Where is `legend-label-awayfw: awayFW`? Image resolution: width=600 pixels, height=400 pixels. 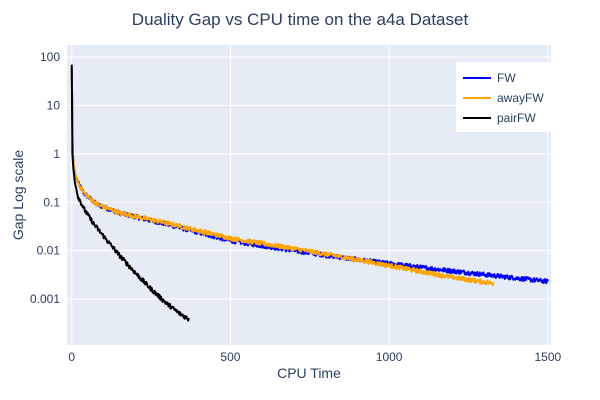
legend-label-awayfw: awayFW is located at coordinates (520, 98).